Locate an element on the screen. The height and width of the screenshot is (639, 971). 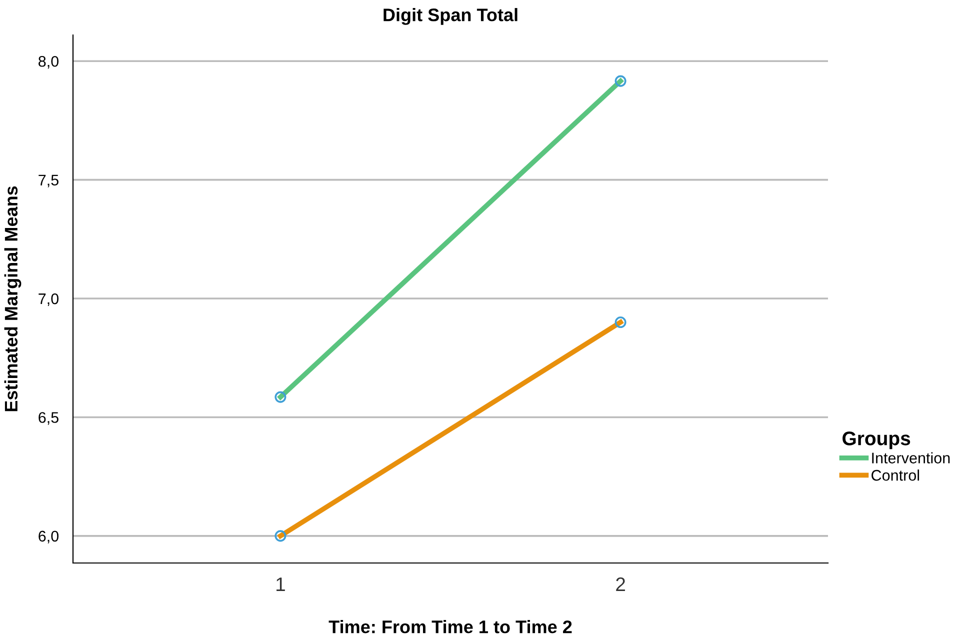
legend-label: Control is located at coordinates (896, 475).